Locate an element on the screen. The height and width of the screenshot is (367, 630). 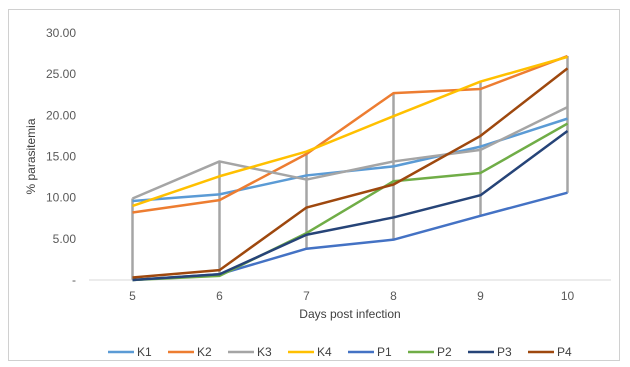
x-axis-title: Days post infection is located at coordinates (349, 314).